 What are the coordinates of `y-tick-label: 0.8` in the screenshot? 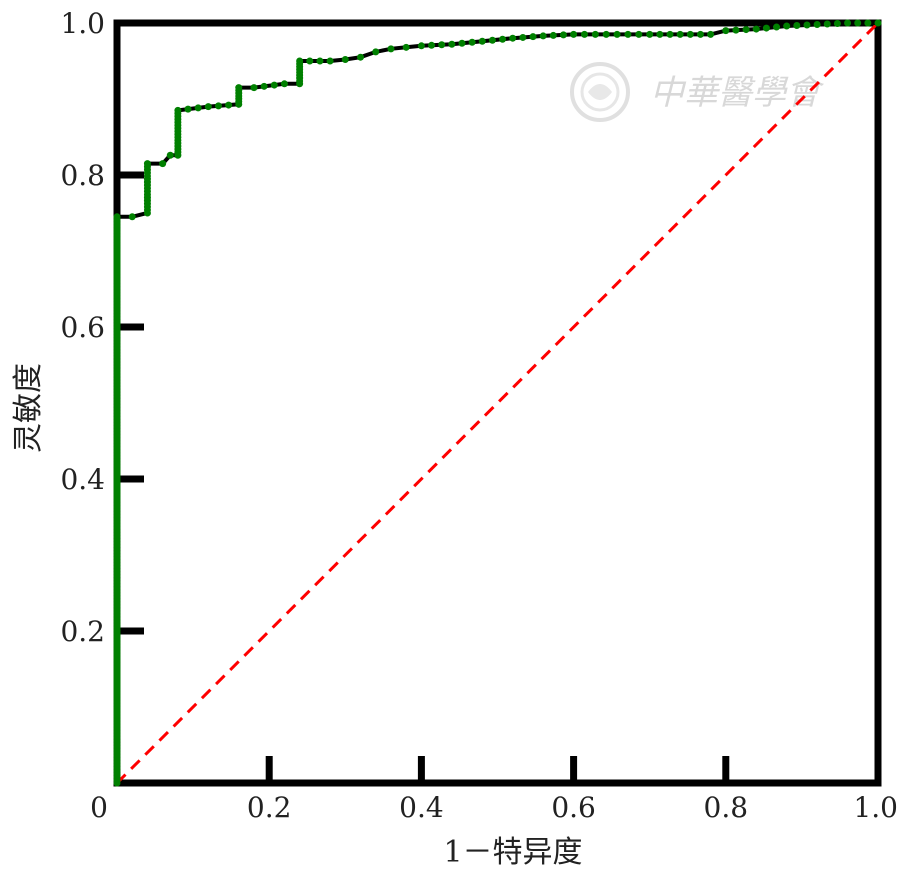 It's located at (82, 175).